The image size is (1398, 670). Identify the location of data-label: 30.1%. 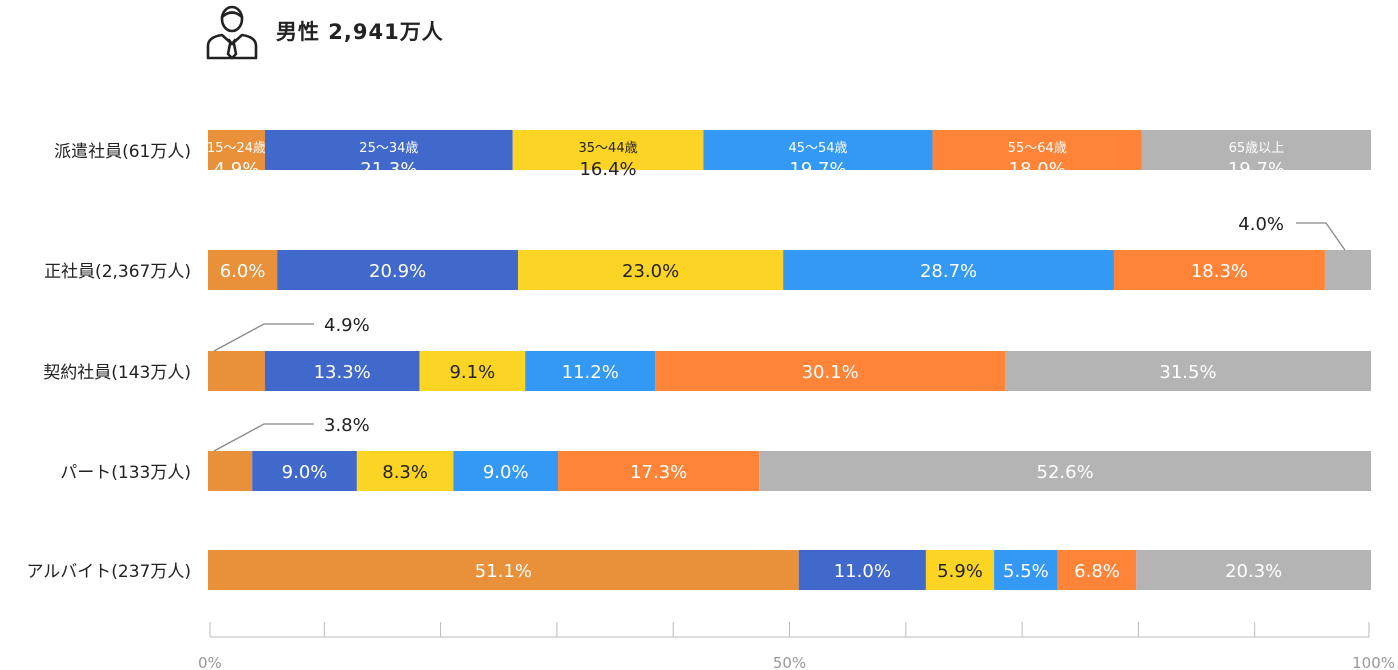
(830, 372).